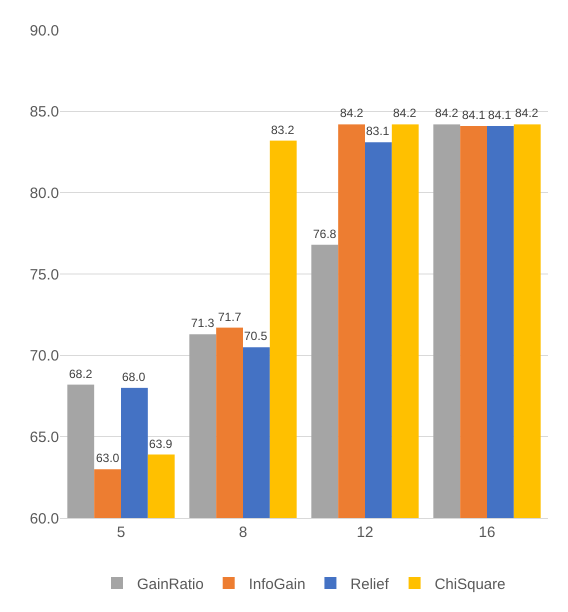 The height and width of the screenshot is (612, 568). Describe the element at coordinates (365, 532) in the screenshot. I see `x-tick-label: 12` at that location.